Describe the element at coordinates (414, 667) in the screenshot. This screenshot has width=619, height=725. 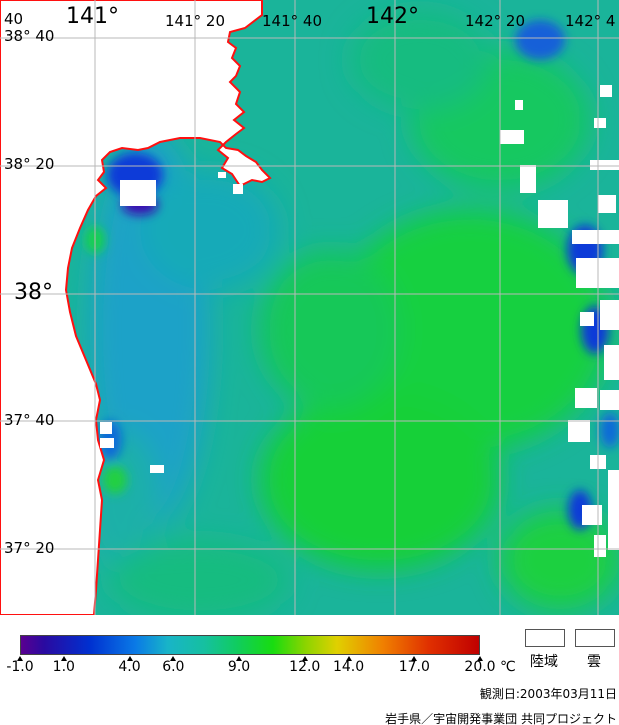
I see `colorbar-tick-label: 17.0` at that location.